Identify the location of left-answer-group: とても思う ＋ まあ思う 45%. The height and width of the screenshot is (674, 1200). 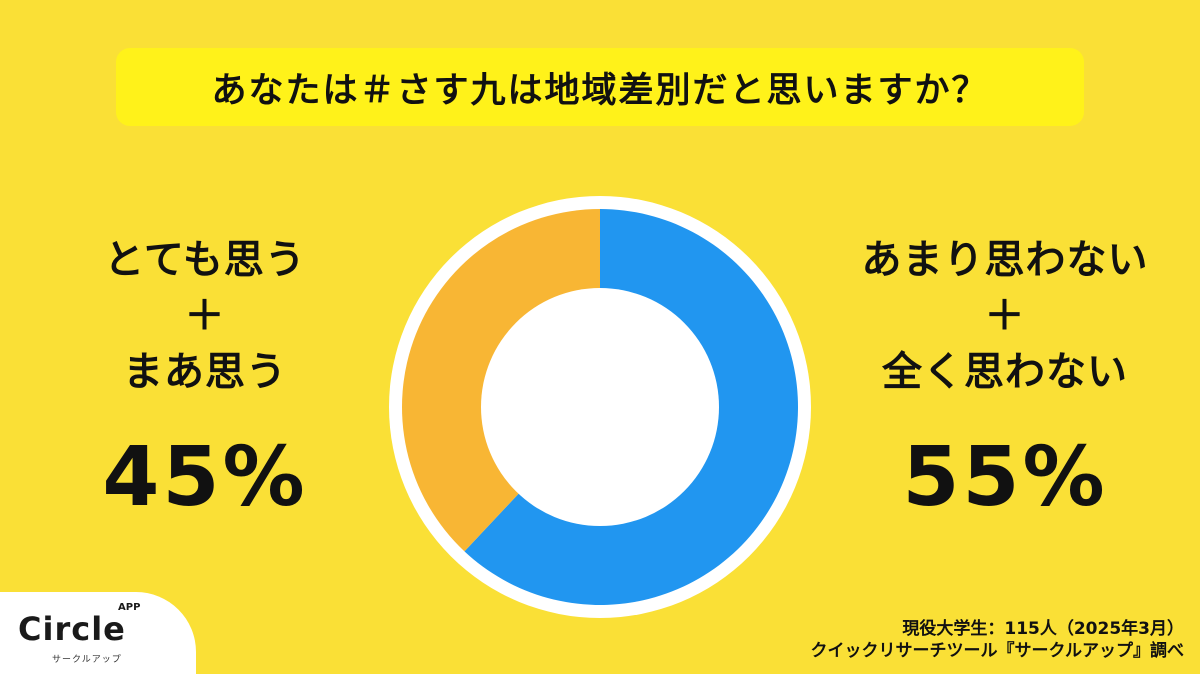
(205, 379).